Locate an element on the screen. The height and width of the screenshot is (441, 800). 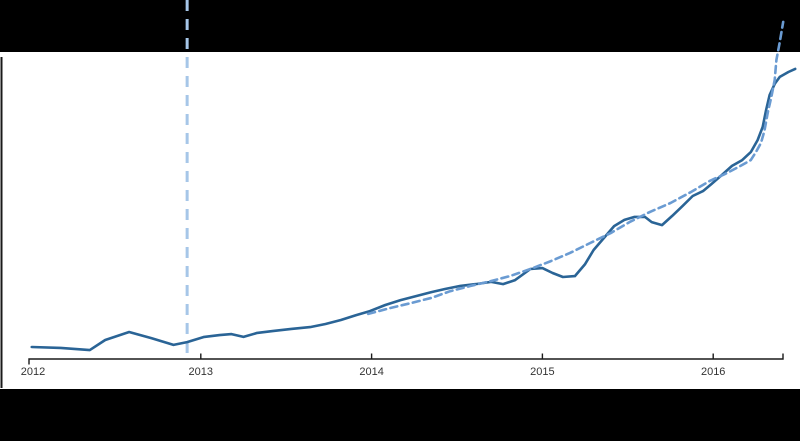
x-axis-line is located at coordinates (406, 359).